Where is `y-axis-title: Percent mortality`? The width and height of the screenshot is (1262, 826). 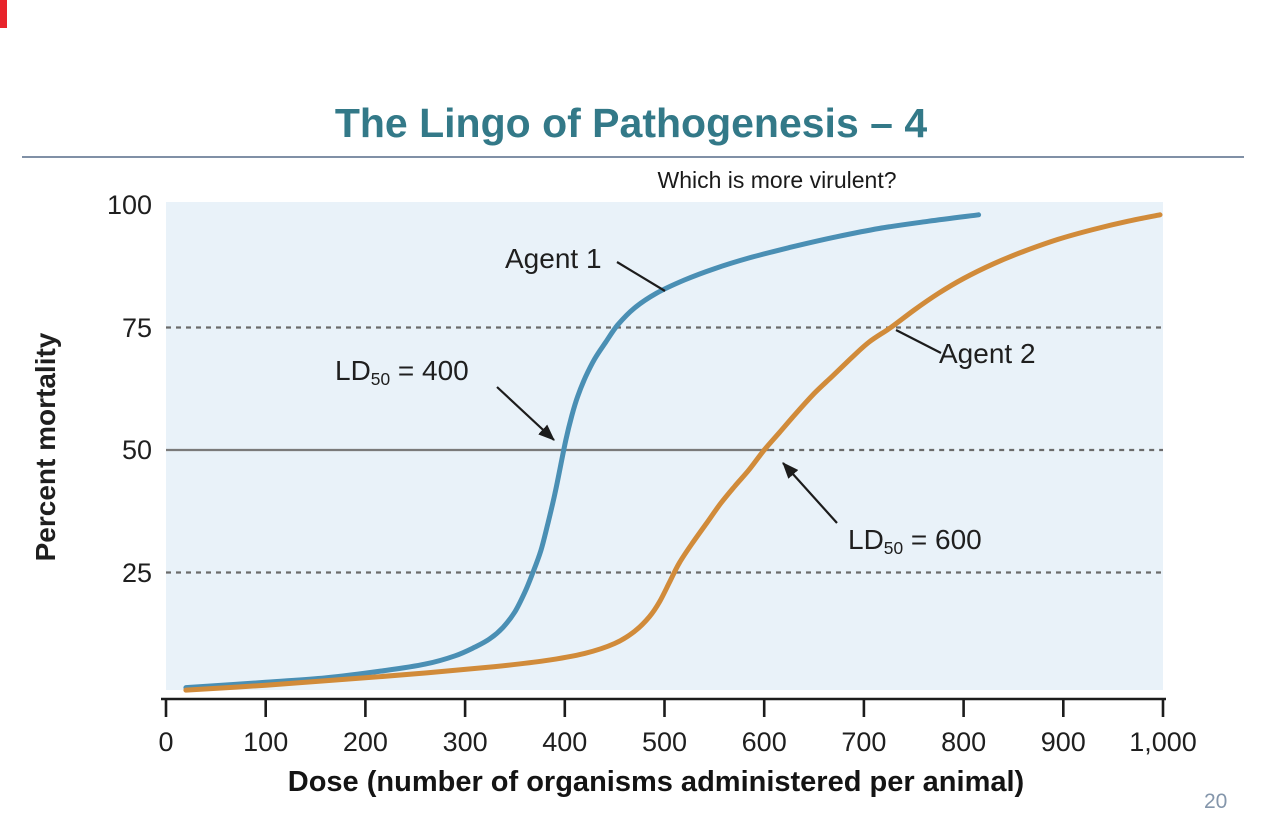 y-axis-title: Percent mortality is located at coordinates (45, 447).